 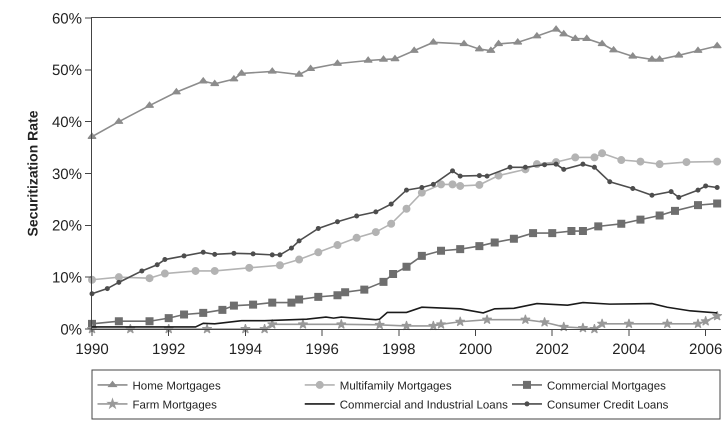 I want to click on legend-label: Multifamily Mortgages, so click(x=396, y=386).